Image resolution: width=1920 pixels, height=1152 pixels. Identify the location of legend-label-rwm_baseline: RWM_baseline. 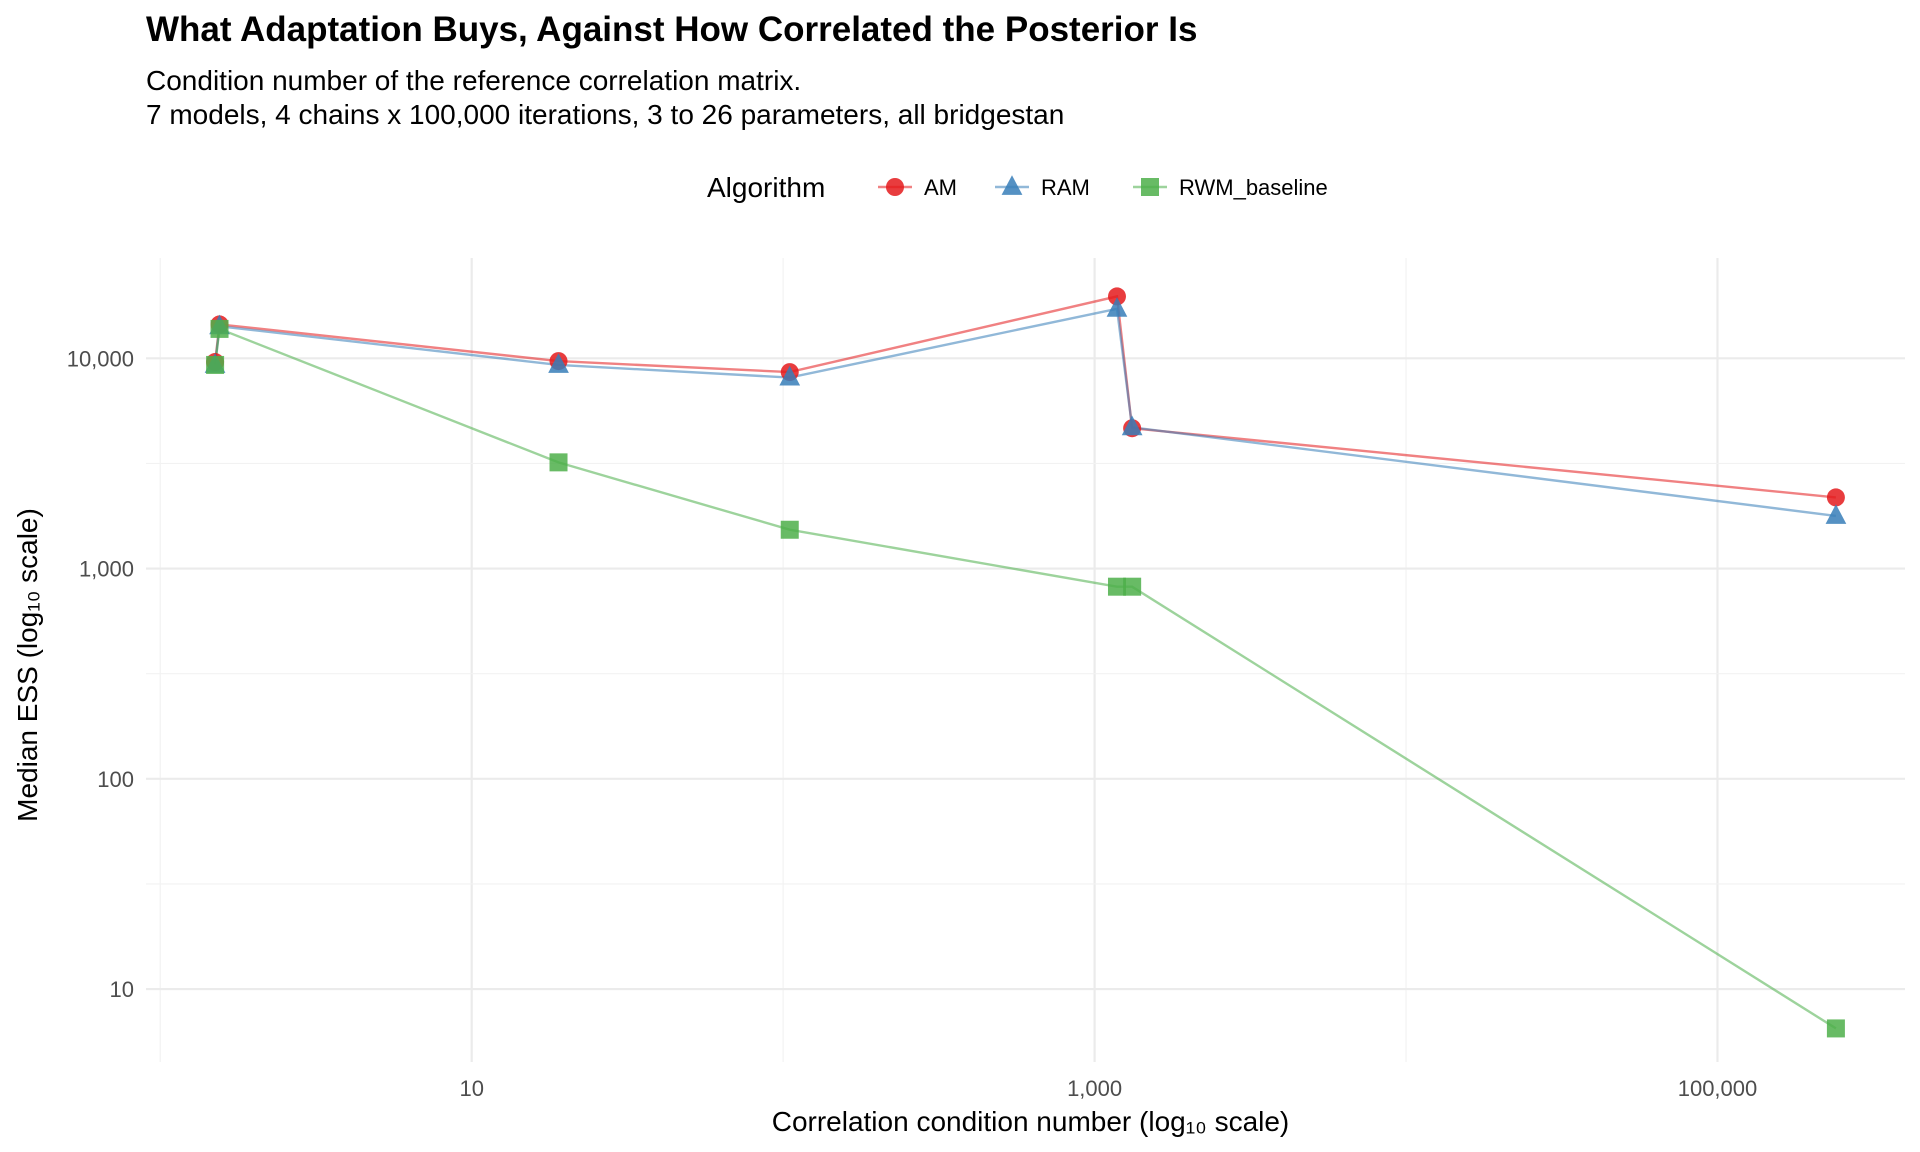
(1253, 187).